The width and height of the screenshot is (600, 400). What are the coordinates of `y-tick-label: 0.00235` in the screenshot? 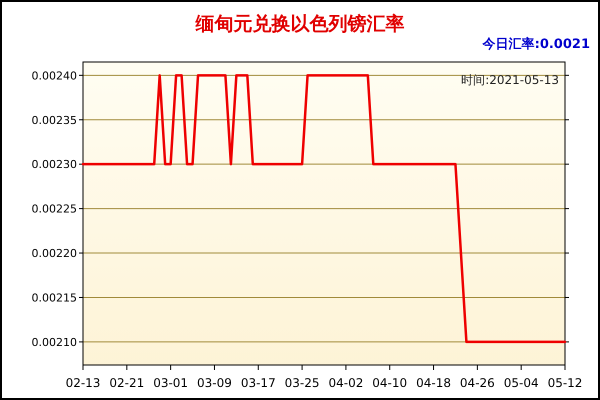 It's located at (54, 120).